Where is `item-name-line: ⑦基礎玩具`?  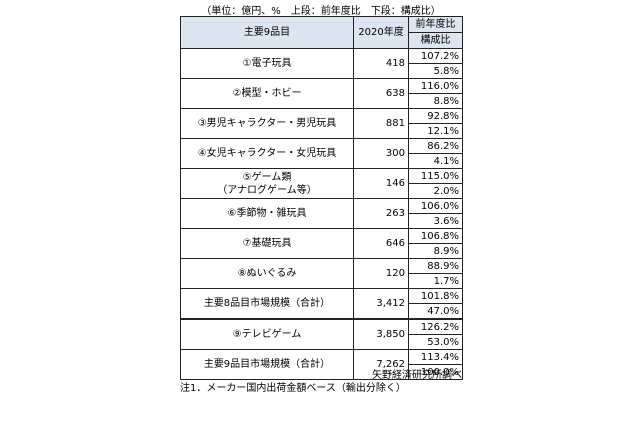 item-name-line: ⑦基礎玩具 is located at coordinates (267, 243).